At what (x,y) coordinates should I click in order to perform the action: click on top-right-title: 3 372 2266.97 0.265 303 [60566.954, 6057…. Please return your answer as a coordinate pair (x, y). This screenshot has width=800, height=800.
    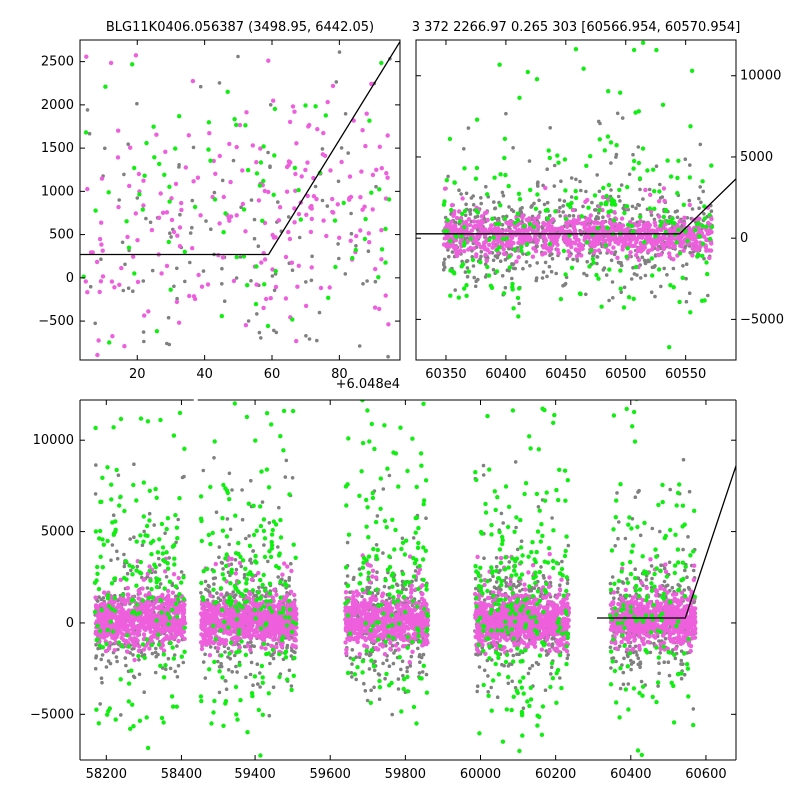
    Looking at the image, I should click on (576, 27).